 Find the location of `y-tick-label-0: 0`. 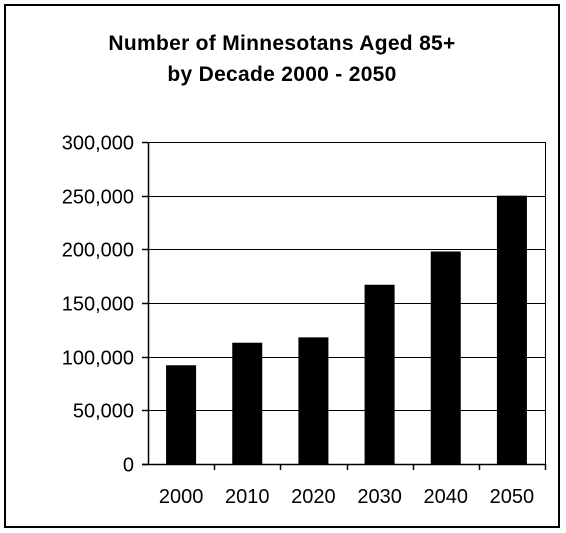

y-tick-label-0: 0 is located at coordinates (128, 466).